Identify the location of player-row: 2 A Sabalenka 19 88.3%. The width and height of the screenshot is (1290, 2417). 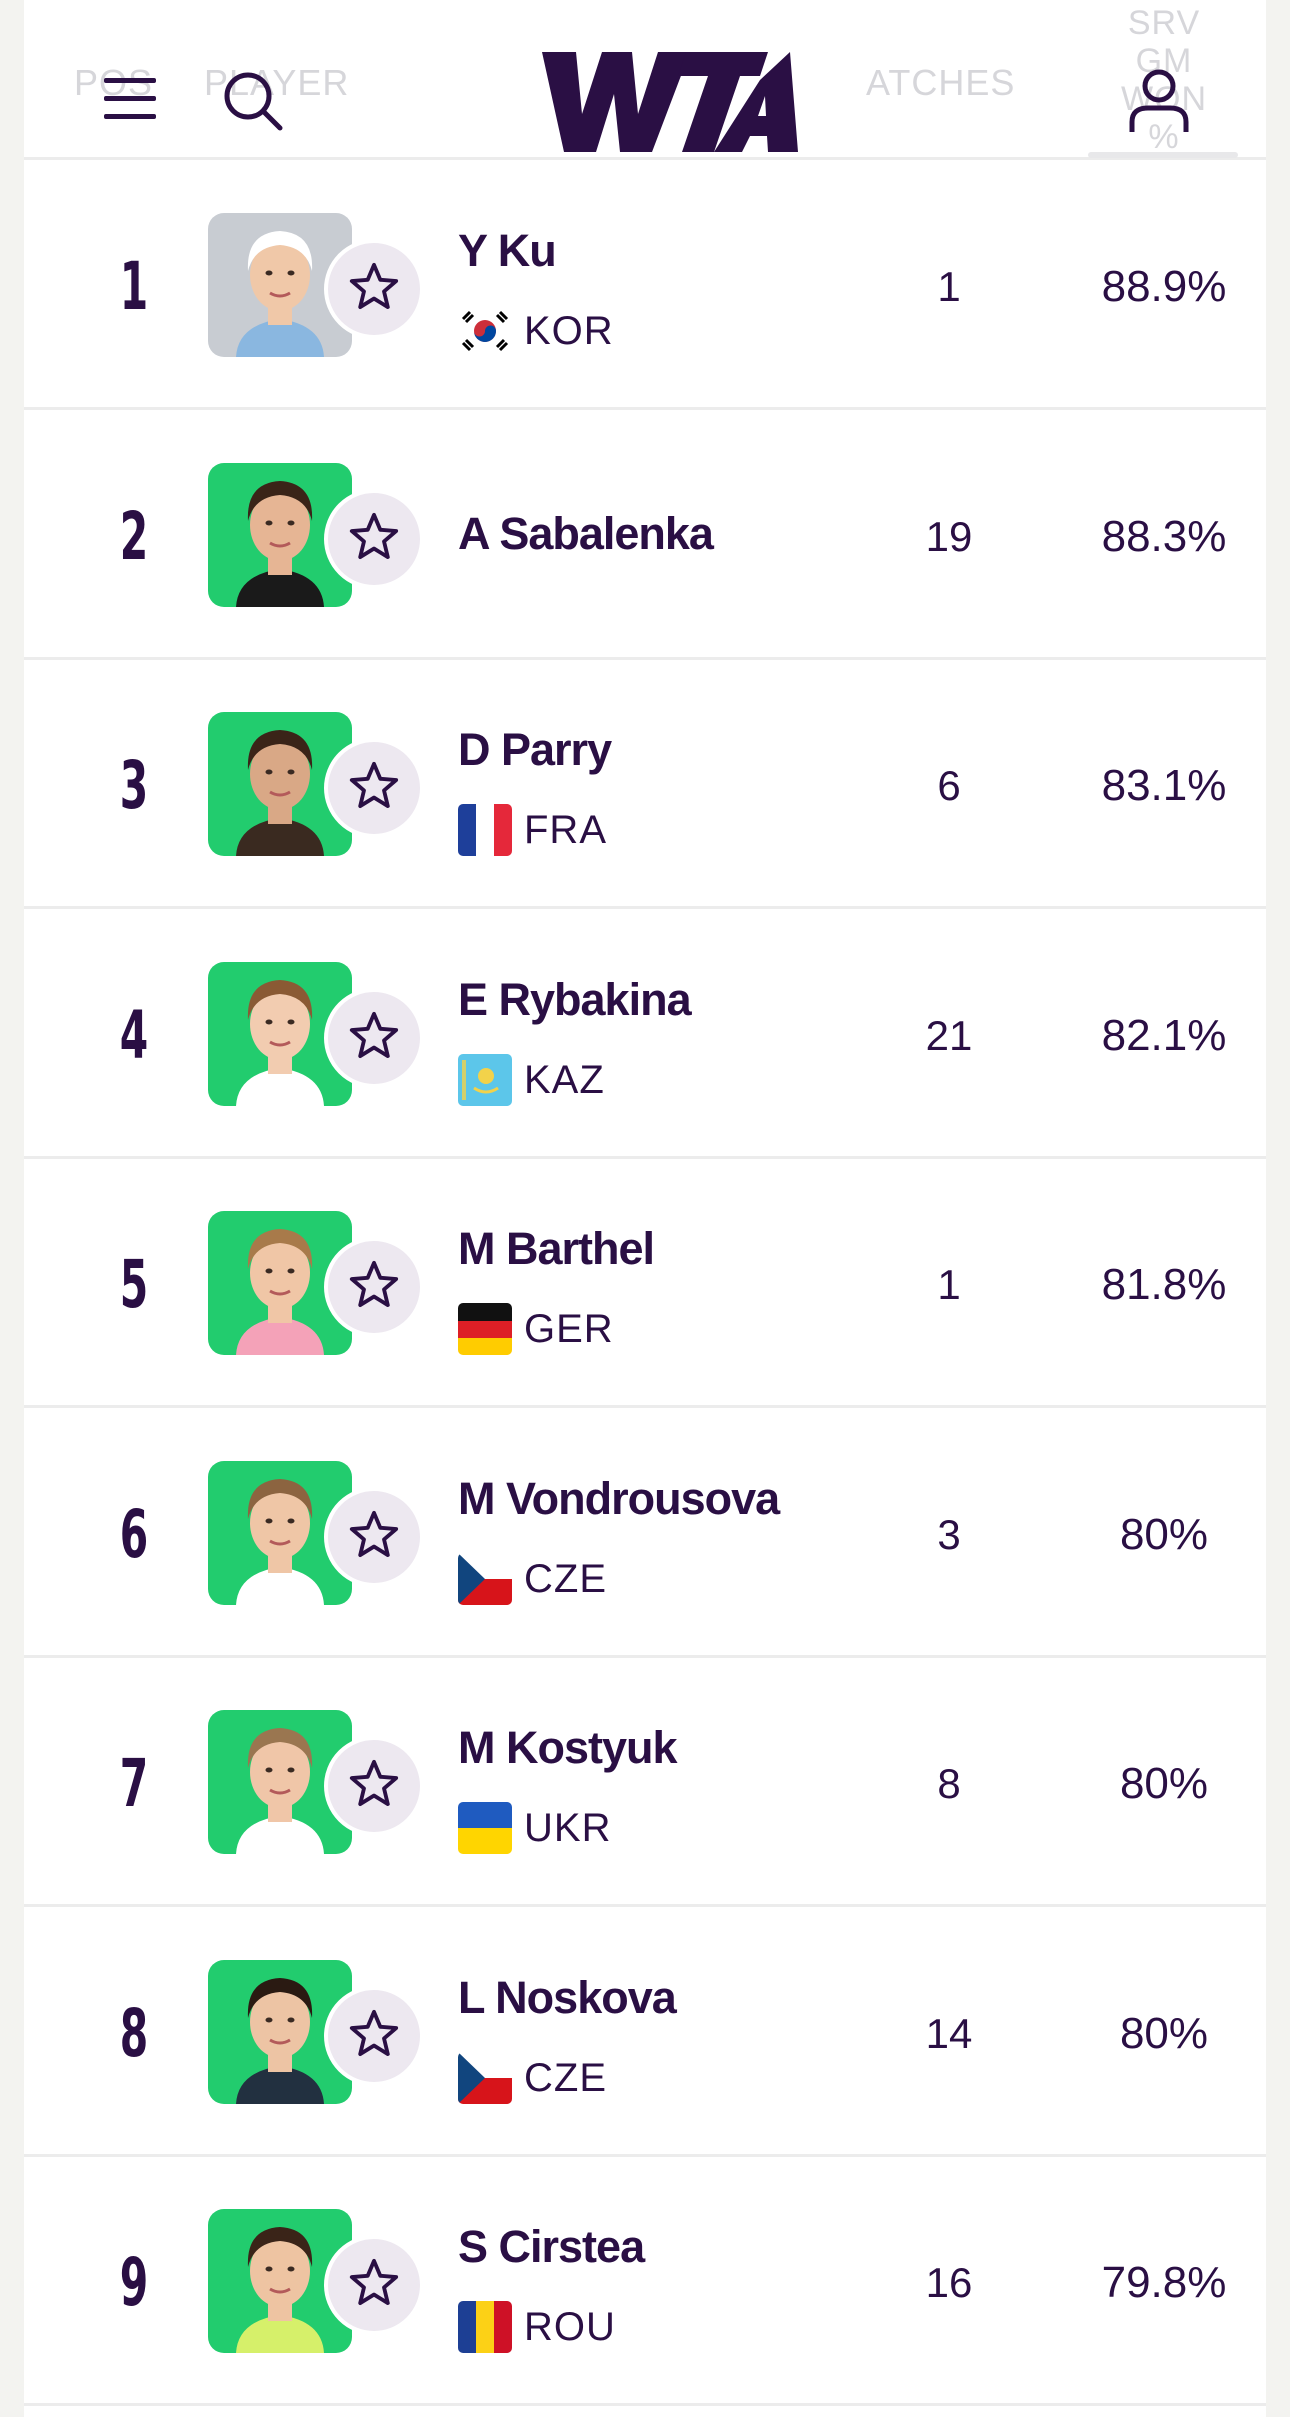
(645, 536).